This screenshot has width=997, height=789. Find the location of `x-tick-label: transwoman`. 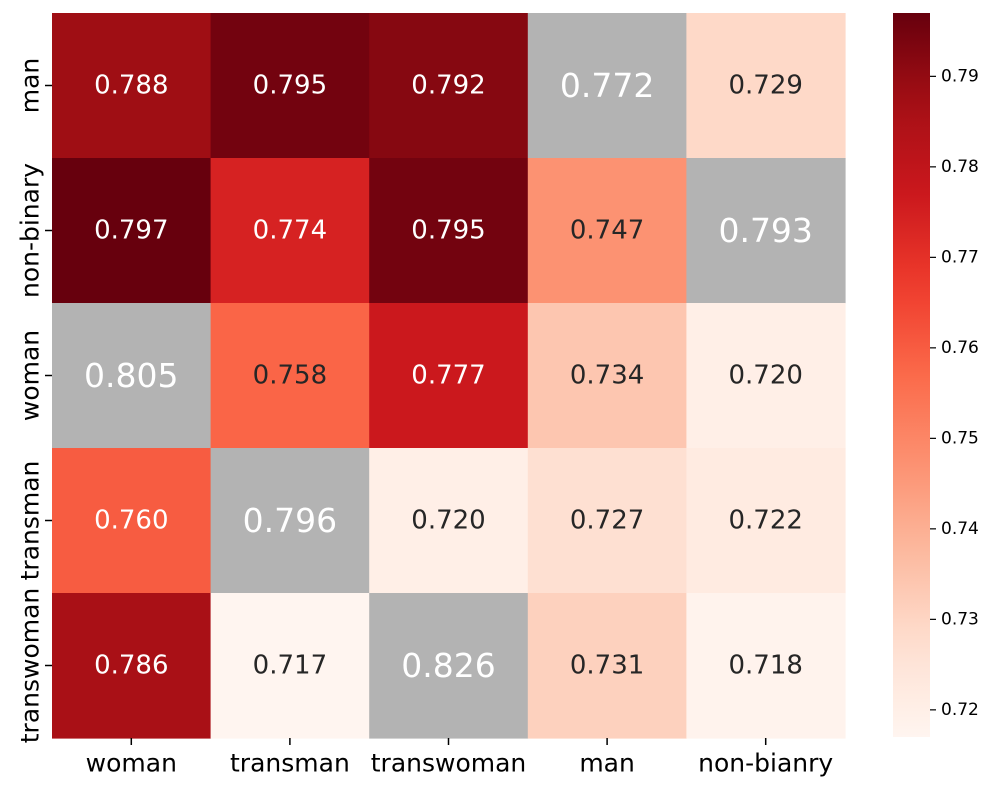

x-tick-label: transwoman is located at coordinates (449, 763).